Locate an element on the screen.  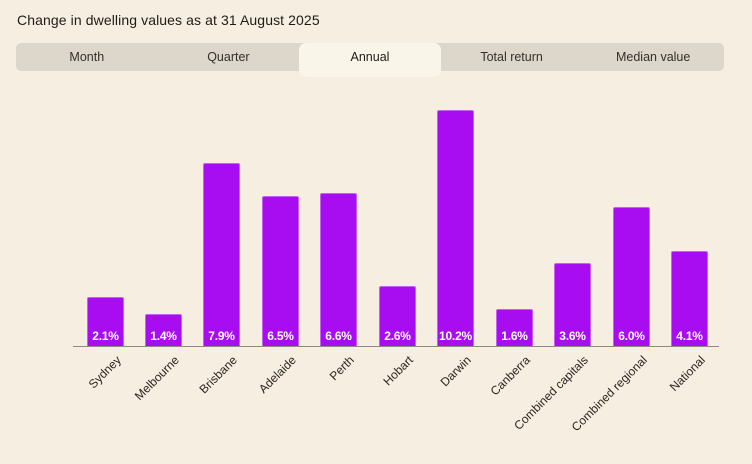
bar-value-label: 1.4% is located at coordinates (163, 336).